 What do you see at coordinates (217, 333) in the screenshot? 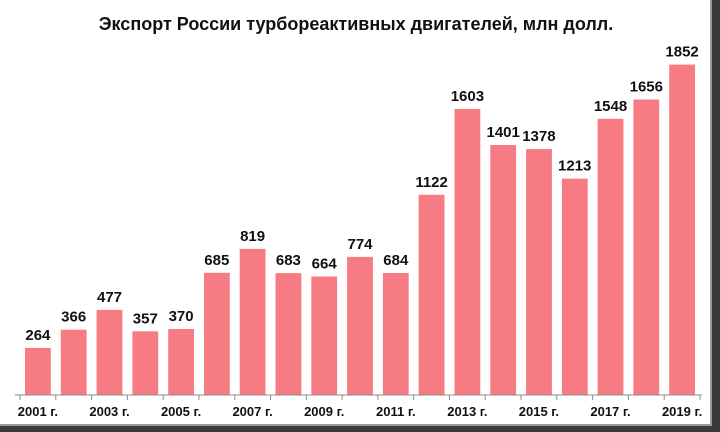
I see `bar-2006` at bounding box center [217, 333].